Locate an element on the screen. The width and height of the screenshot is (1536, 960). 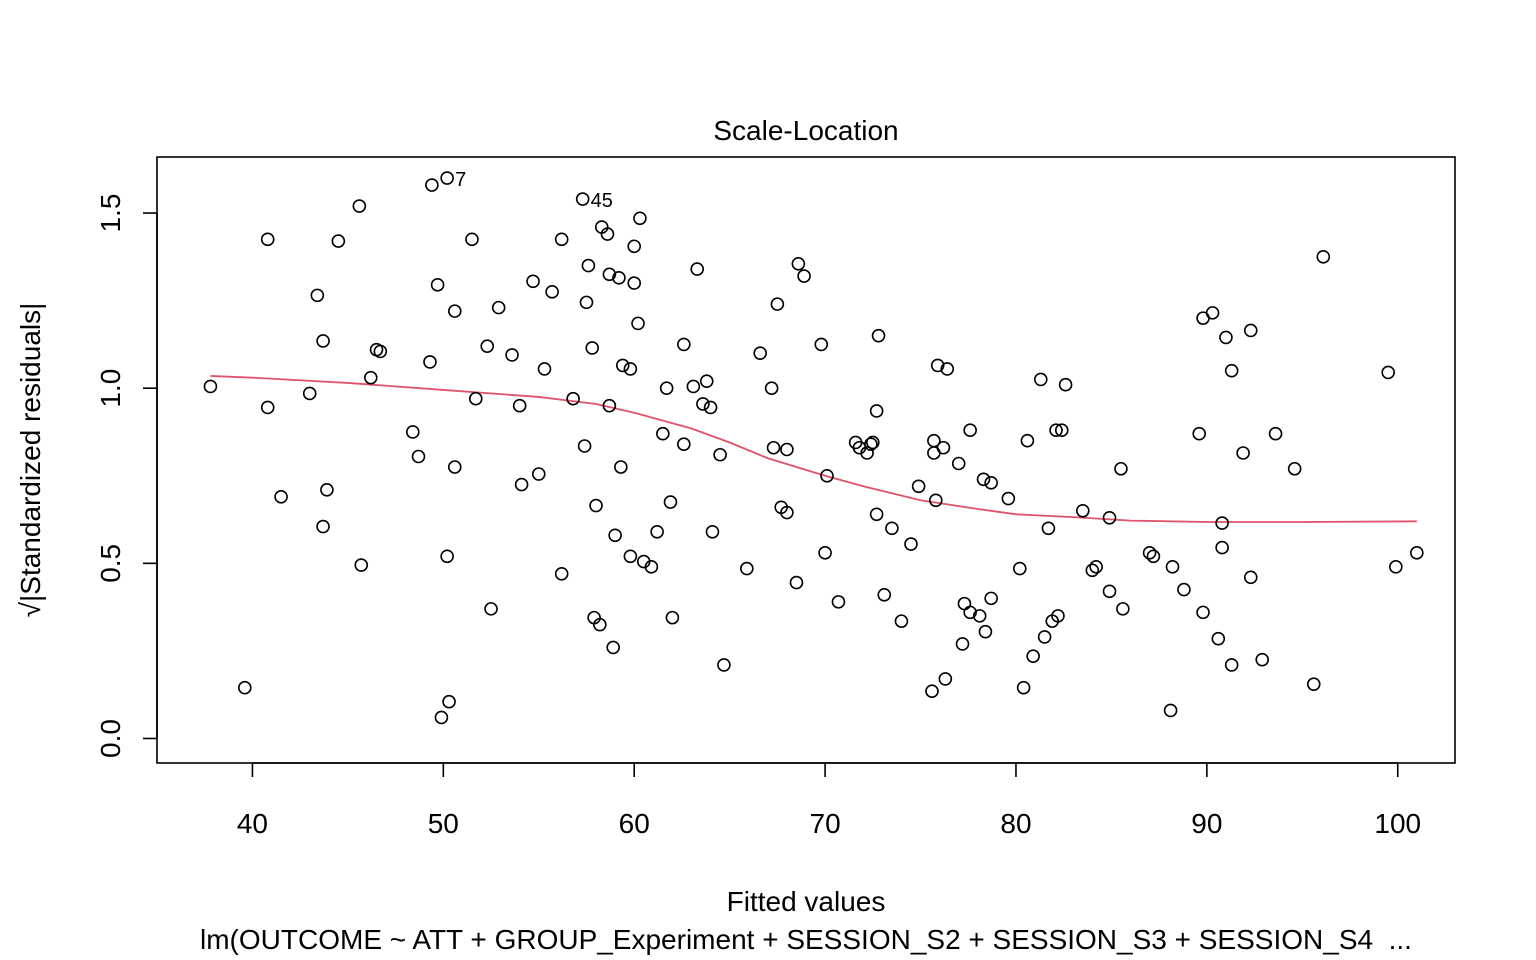
y-tick-label: 1.0 is located at coordinates (110, 388).